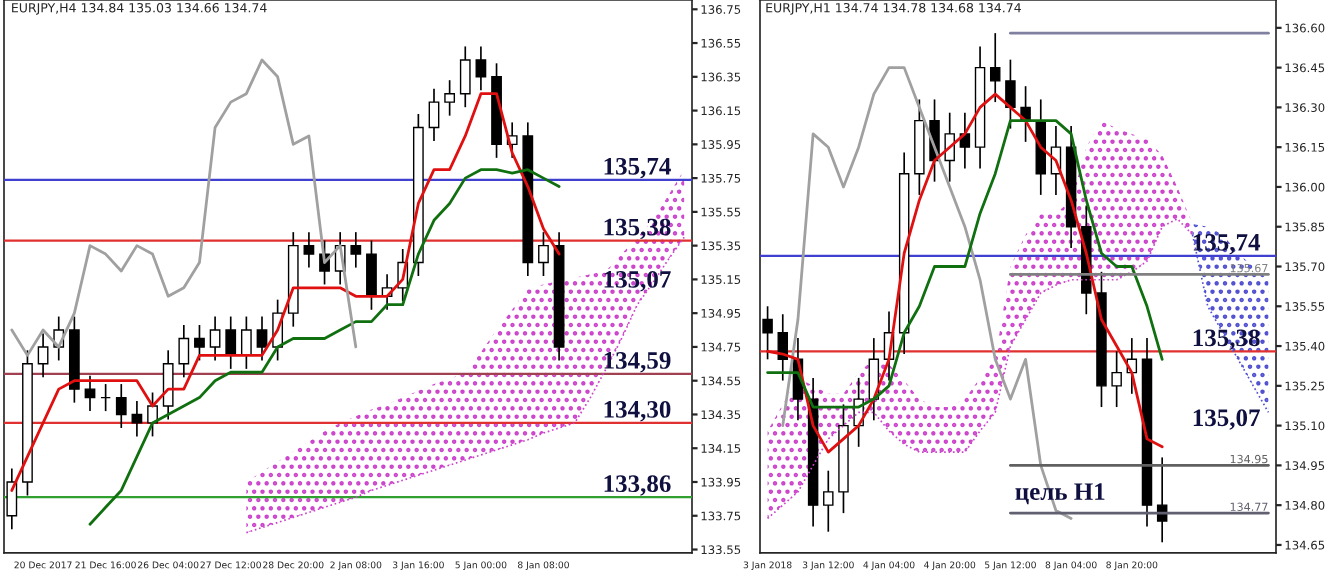 This screenshot has height=582, width=1328. What do you see at coordinates (184, 207) in the screenshot?
I see `line-series` at bounding box center [184, 207].